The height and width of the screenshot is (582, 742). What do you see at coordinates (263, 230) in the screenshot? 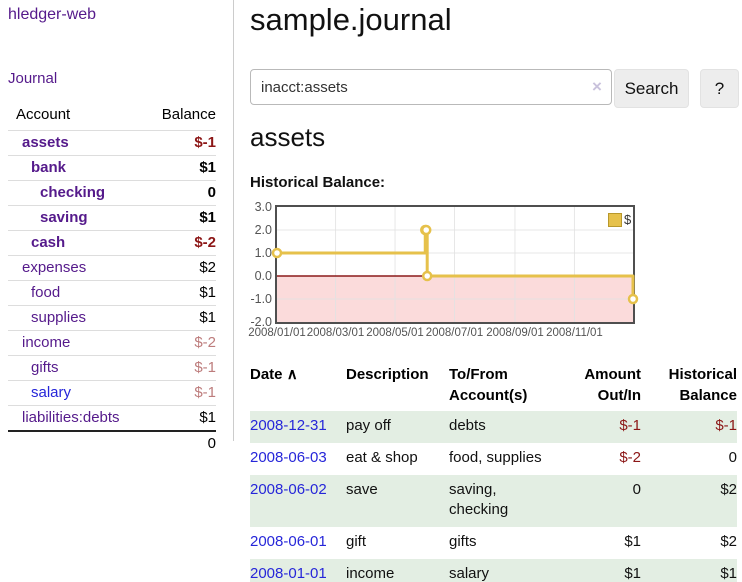
I see `y-tick-label: 2.0` at bounding box center [263, 230].